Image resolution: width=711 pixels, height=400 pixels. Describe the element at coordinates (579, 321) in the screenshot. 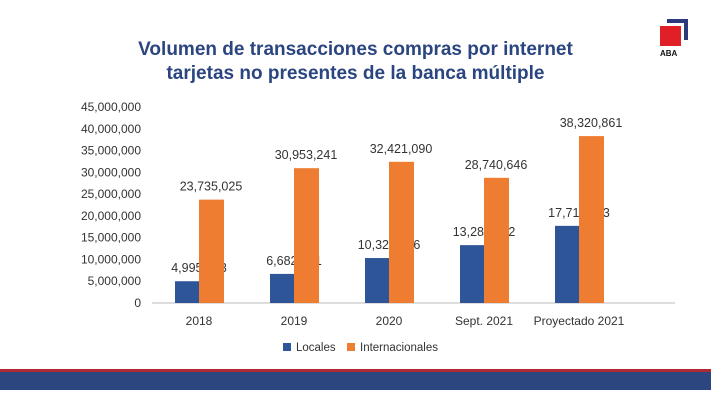

I see `x-tick-label: Proyectado 2021` at that location.